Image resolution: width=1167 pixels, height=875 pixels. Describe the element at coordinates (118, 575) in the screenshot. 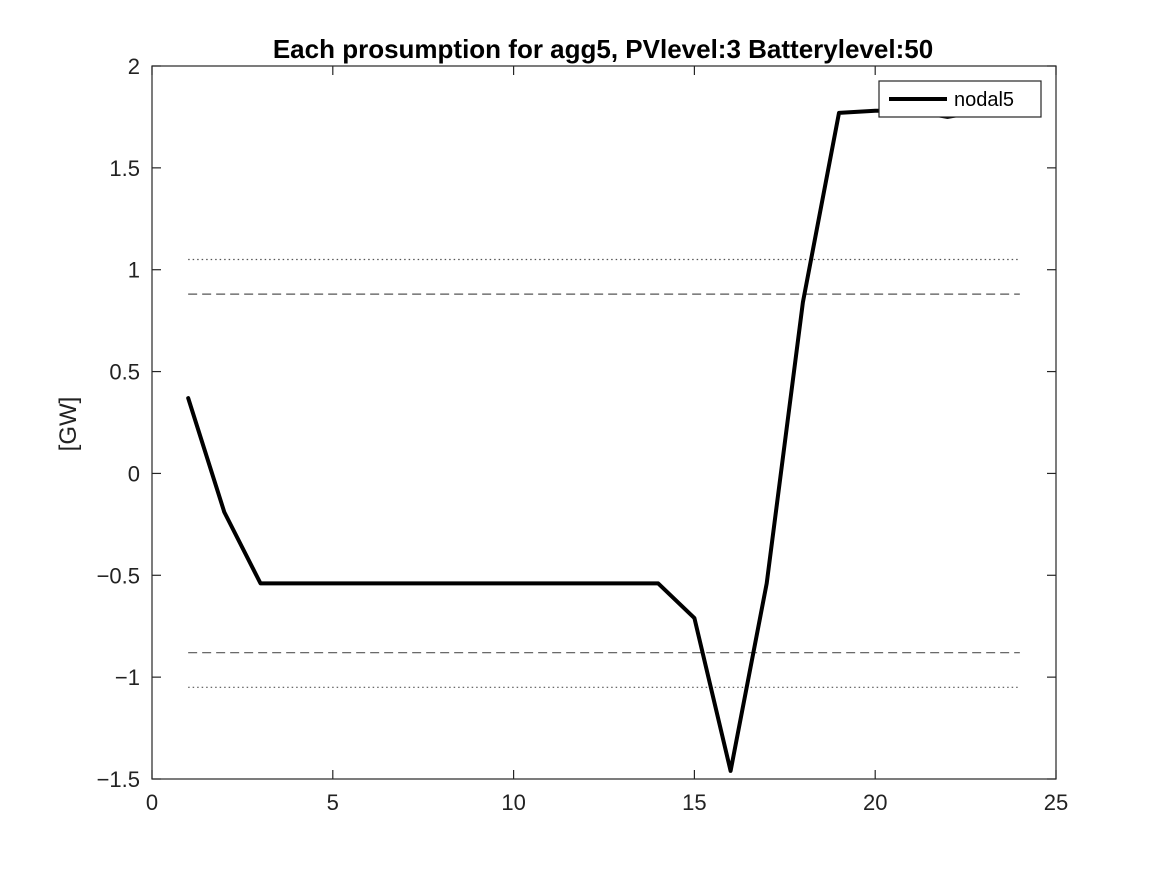

I see `y-tick-label: −0.5` at that location.